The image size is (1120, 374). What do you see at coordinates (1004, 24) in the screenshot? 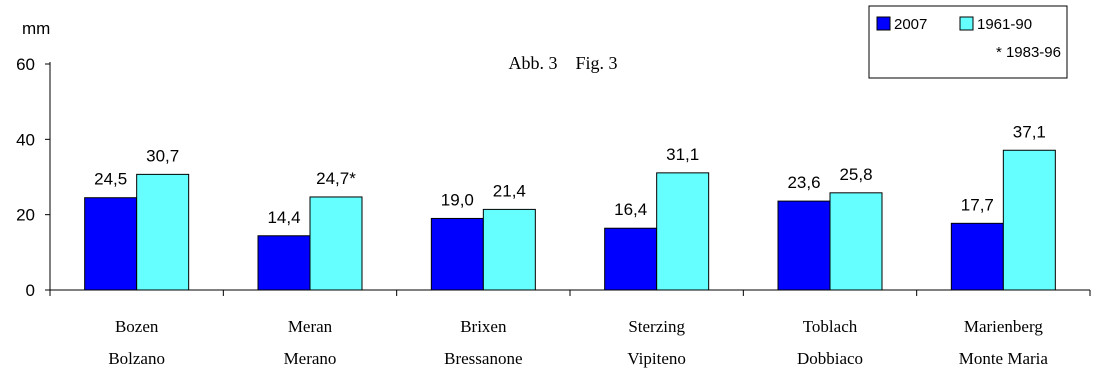
I see `legend-label-1961-90: 1961-90` at bounding box center [1004, 24].